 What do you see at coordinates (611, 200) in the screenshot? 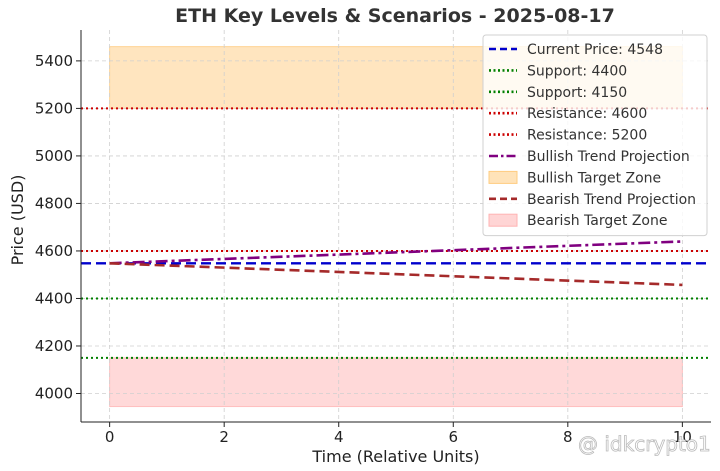
I see `legend-item-label: Bearish Trend Projection` at bounding box center [611, 200].